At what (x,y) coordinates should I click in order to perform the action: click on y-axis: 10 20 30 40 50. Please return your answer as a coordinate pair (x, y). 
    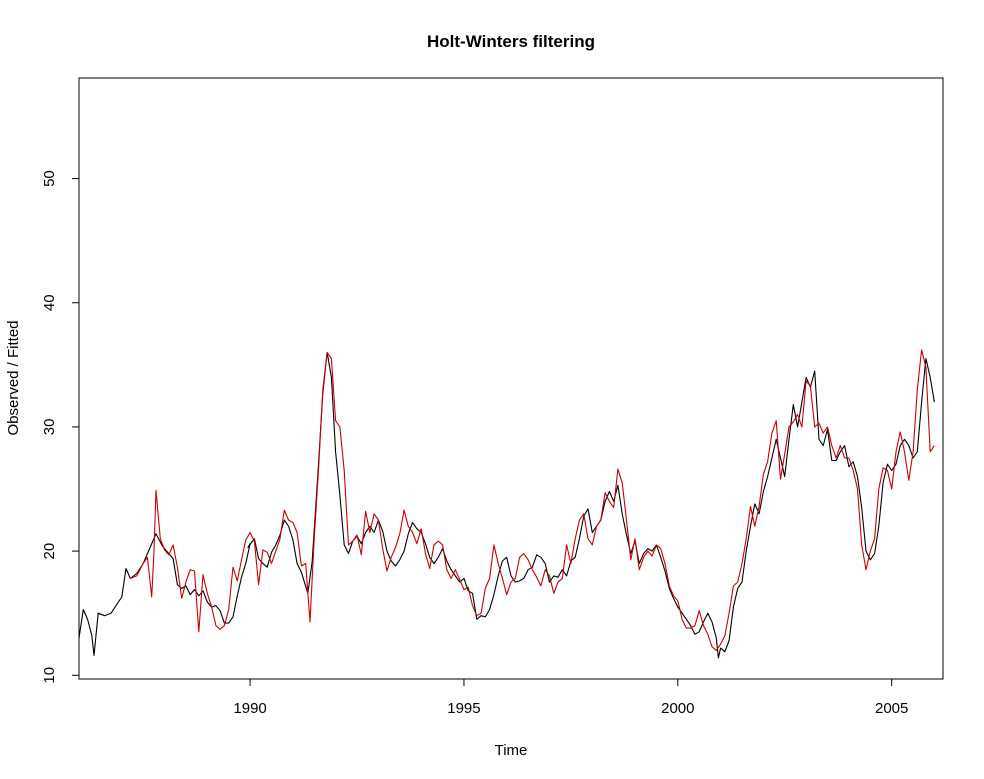
    Looking at the image, I should click on (60, 427).